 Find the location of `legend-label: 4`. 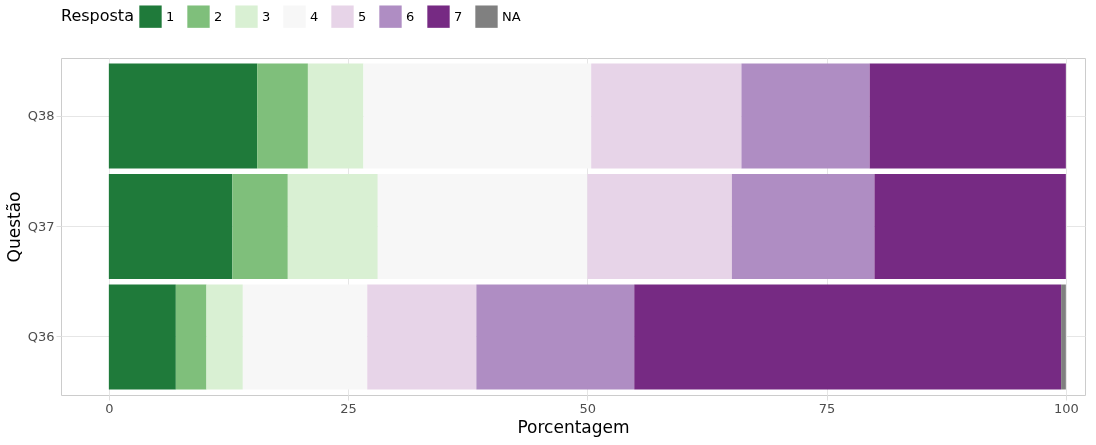

legend-label: 4 is located at coordinates (314, 16).